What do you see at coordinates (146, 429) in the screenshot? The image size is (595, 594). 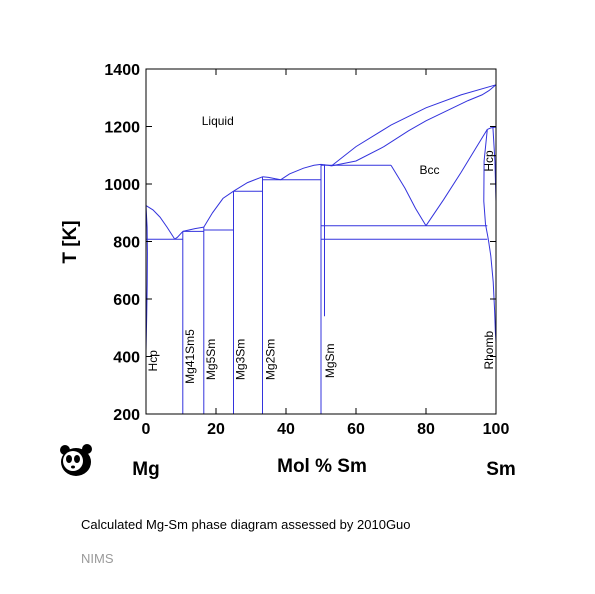 I see `x-tick-label: 0` at bounding box center [146, 429].